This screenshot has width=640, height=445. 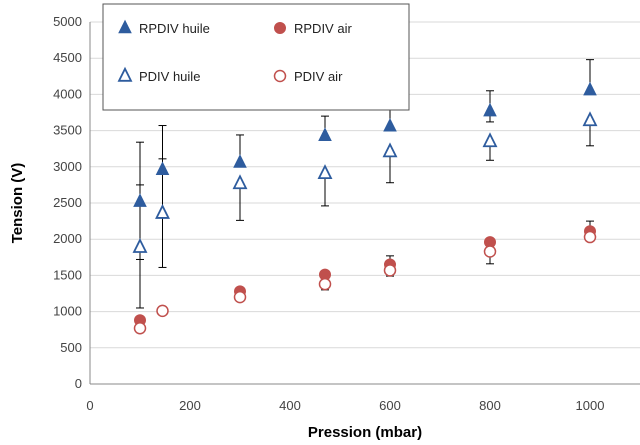 I want to click on y-tick-label-1500: 1500, so click(x=67, y=274).